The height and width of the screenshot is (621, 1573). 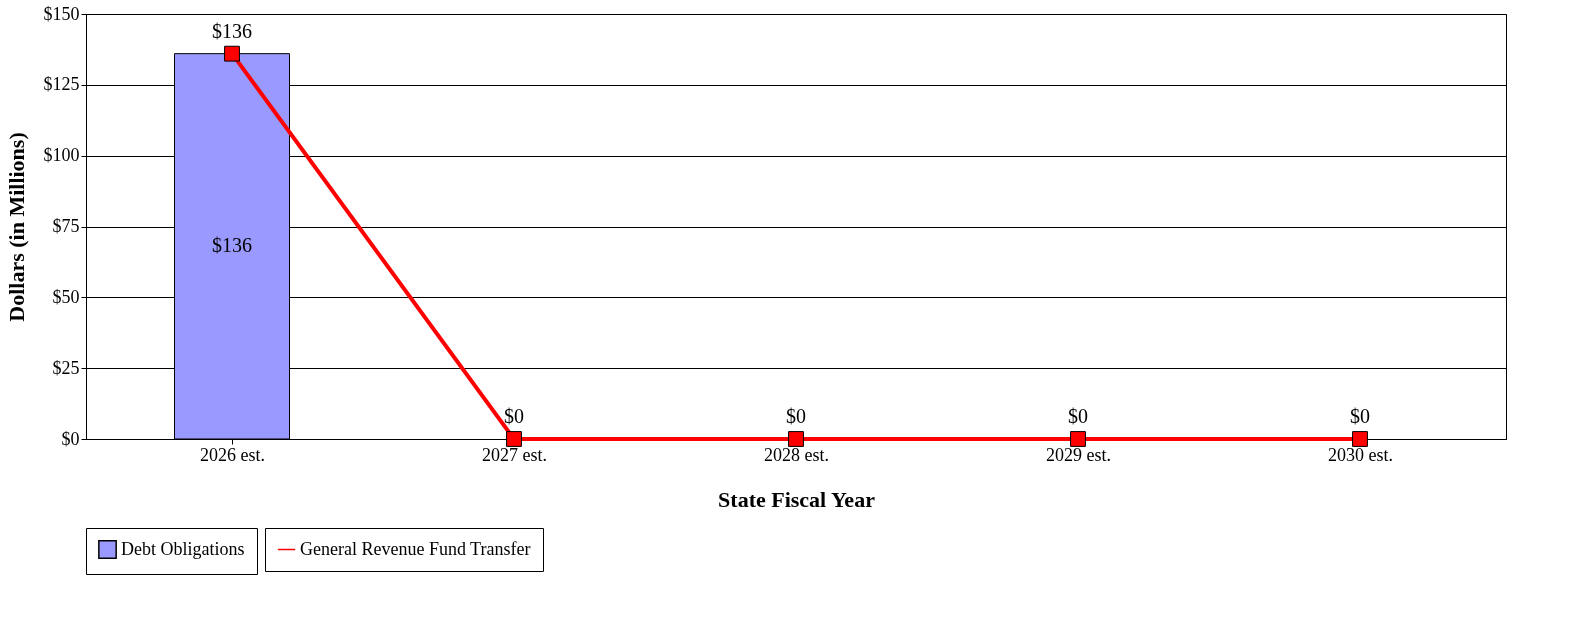 I want to click on y-tick-label: $0, so click(x=70, y=438).